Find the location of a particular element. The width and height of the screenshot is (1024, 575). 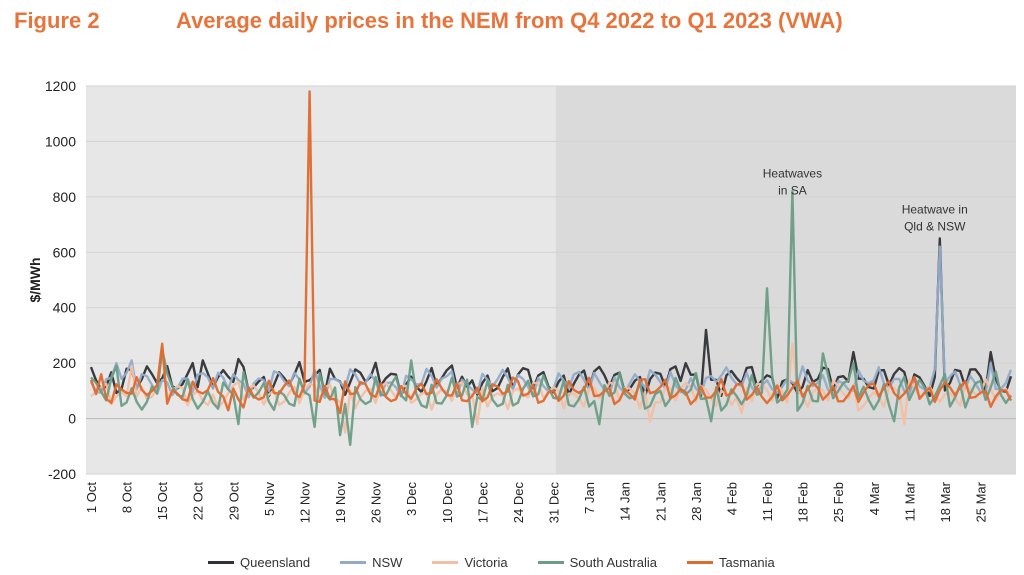

y-tick-label: 200 is located at coordinates (65, 363).